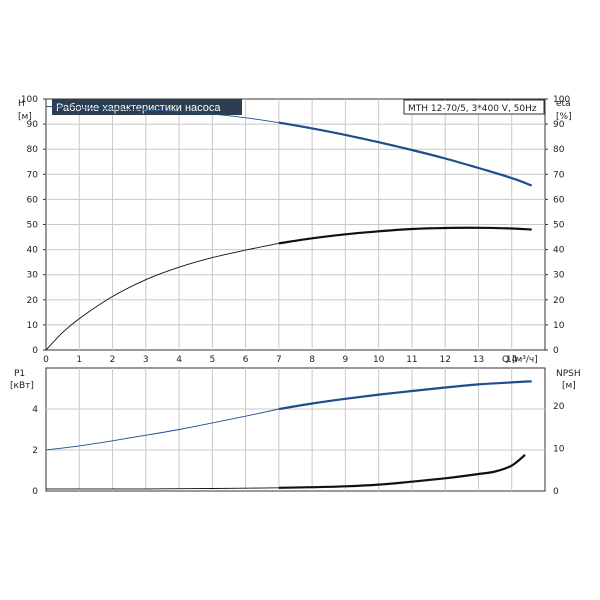  I want to click on x-tick-label: 11, so click(411, 360).